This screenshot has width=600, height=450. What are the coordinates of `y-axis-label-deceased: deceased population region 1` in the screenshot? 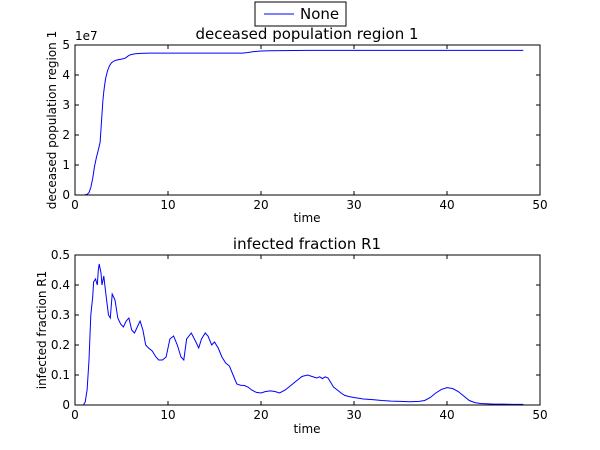 It's located at (52, 120).